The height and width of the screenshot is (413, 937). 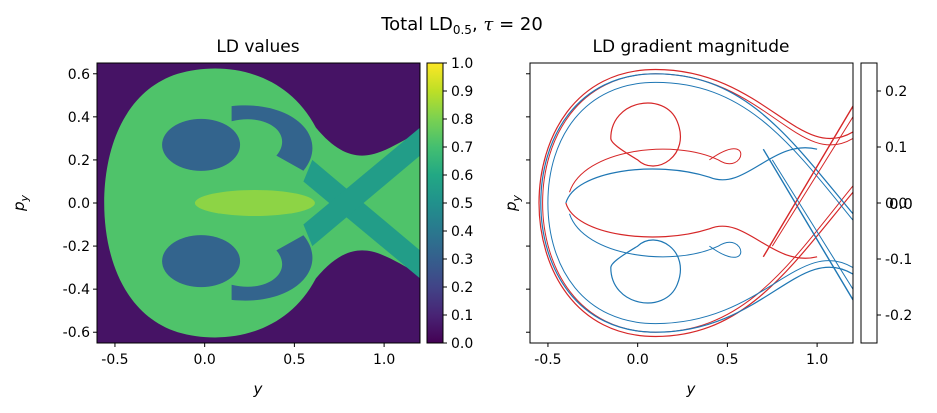 What do you see at coordinates (645, 271) in the screenshot?
I see `stable-inner-lobe` at bounding box center [645, 271].